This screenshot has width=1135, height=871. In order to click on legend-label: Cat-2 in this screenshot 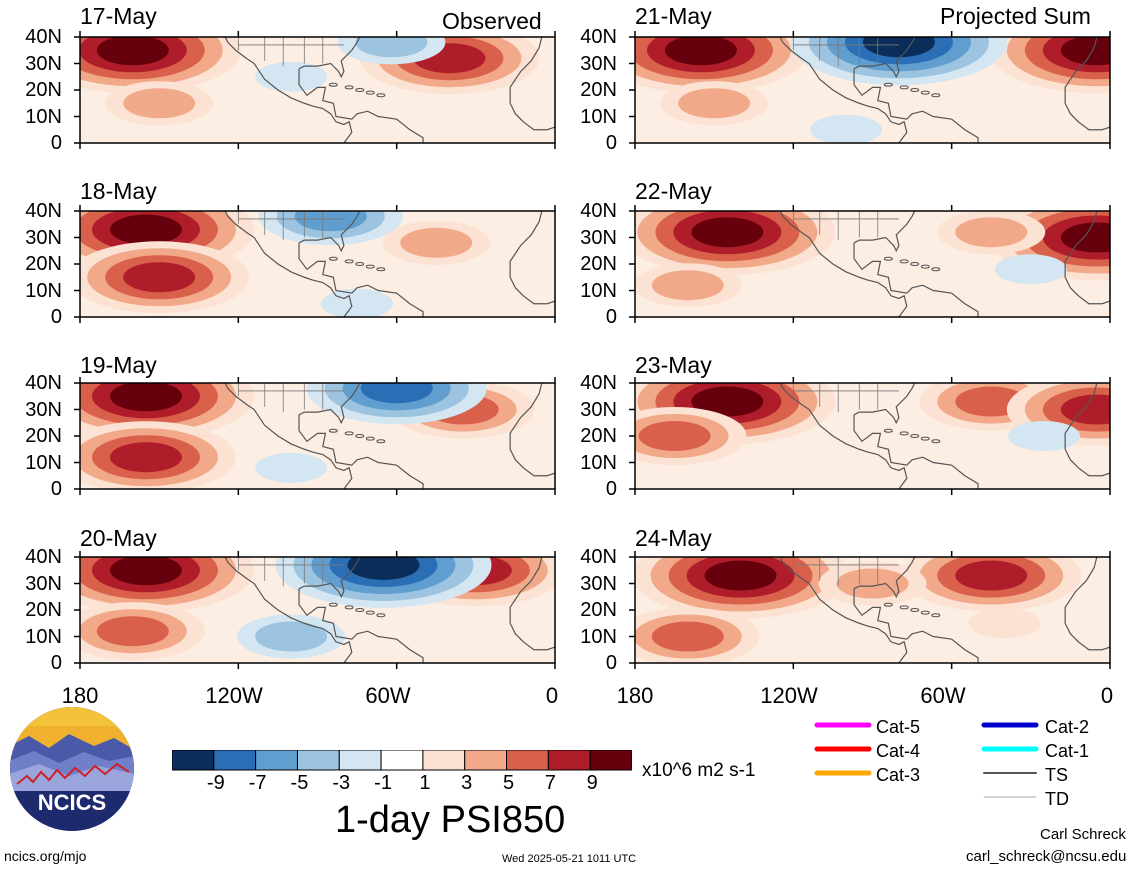, I will do `click(1067, 727)`.